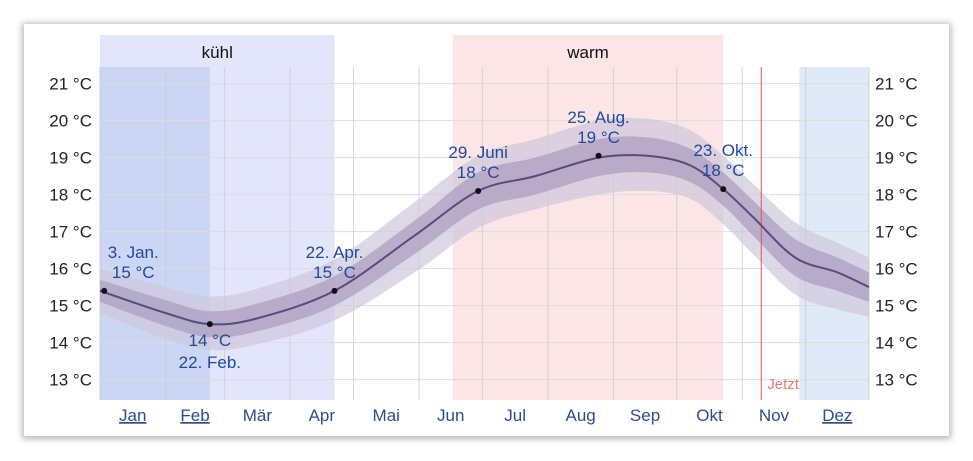 The height and width of the screenshot is (461, 973). I want to click on month-label-jul: Jul, so click(515, 415).